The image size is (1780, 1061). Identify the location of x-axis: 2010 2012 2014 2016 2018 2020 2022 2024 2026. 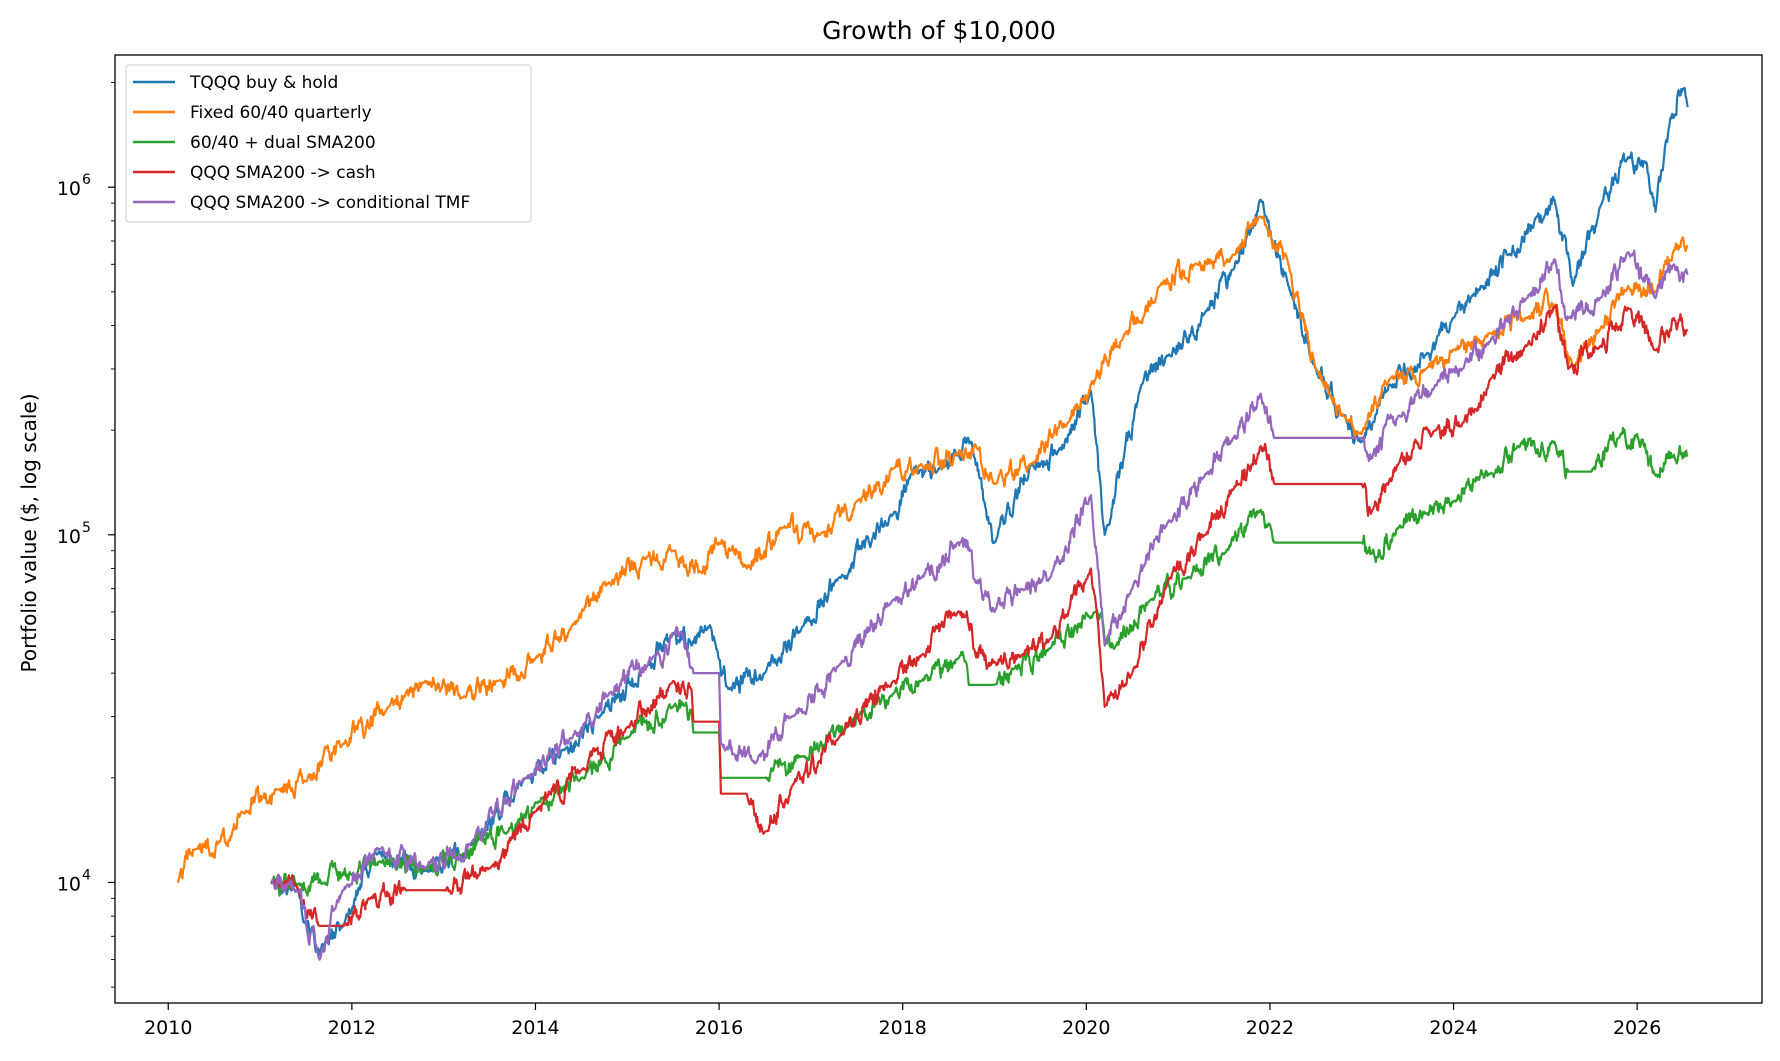
(902, 1021).